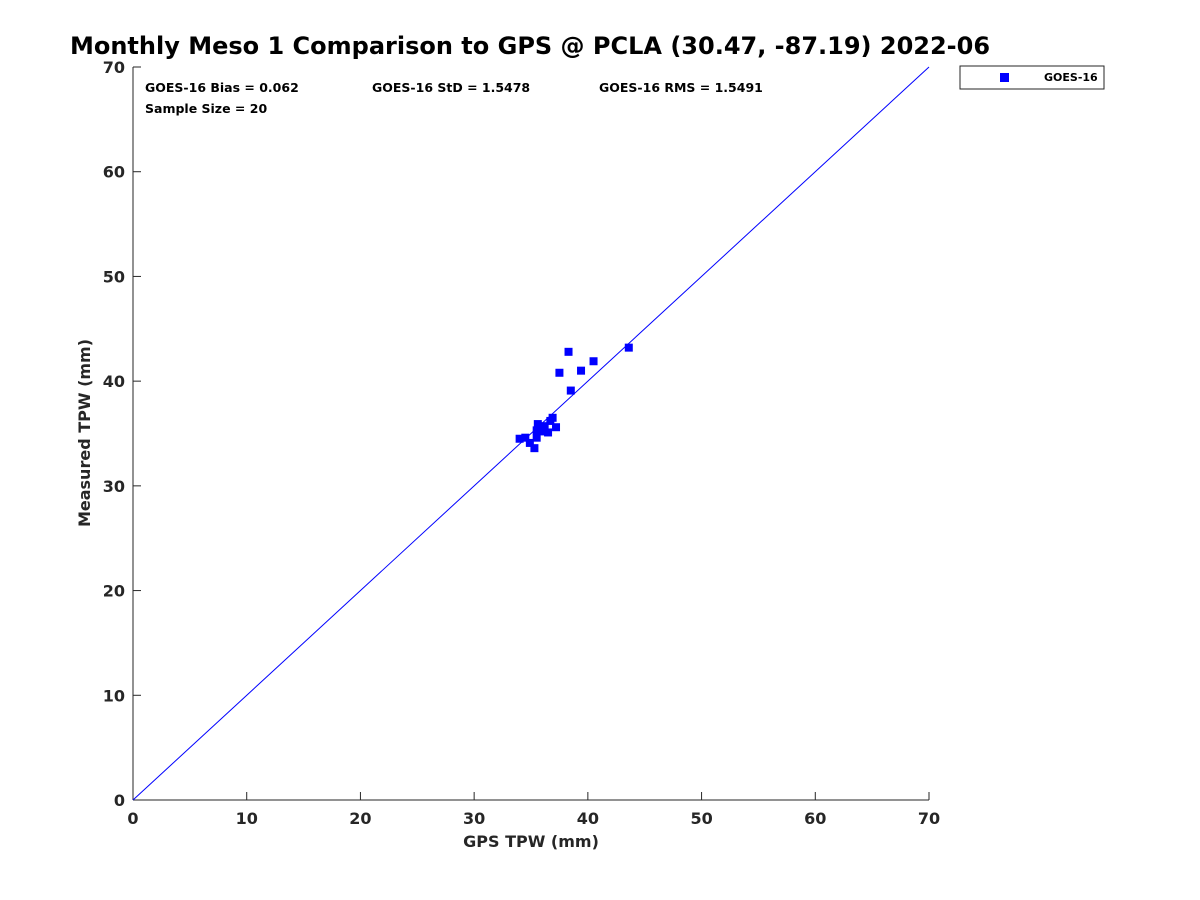 This screenshot has width=1200, height=900. Describe the element at coordinates (114, 695) in the screenshot. I see `y-tick-label: 10` at that location.